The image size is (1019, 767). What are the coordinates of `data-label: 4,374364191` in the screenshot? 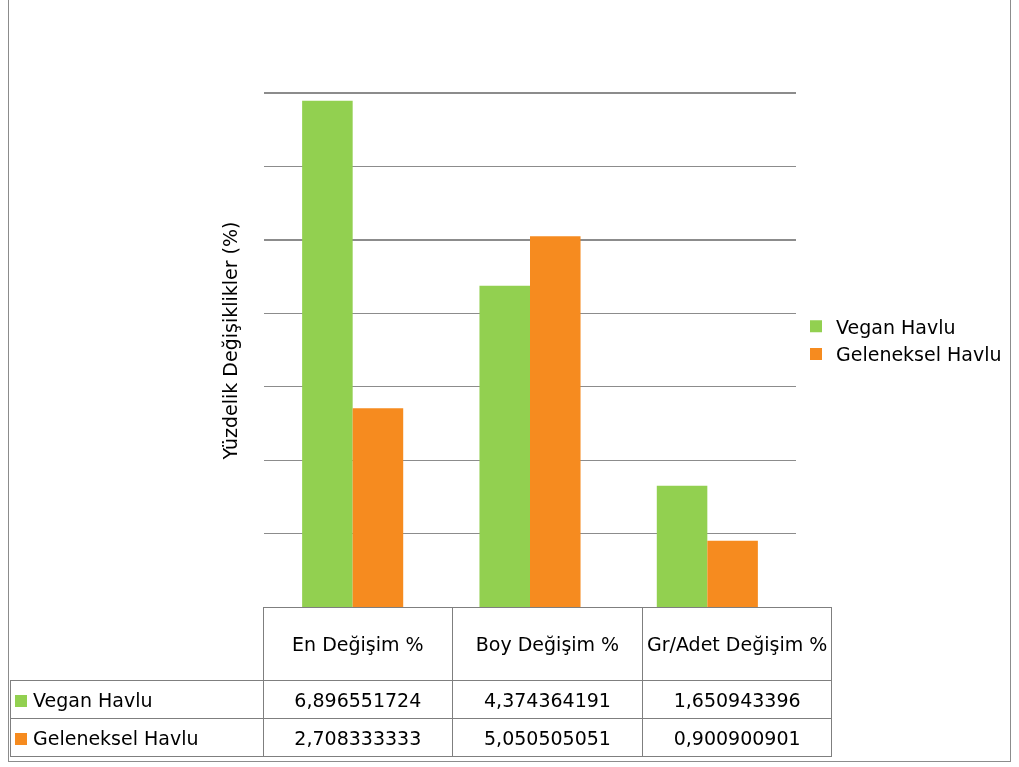 It's located at (547, 699).